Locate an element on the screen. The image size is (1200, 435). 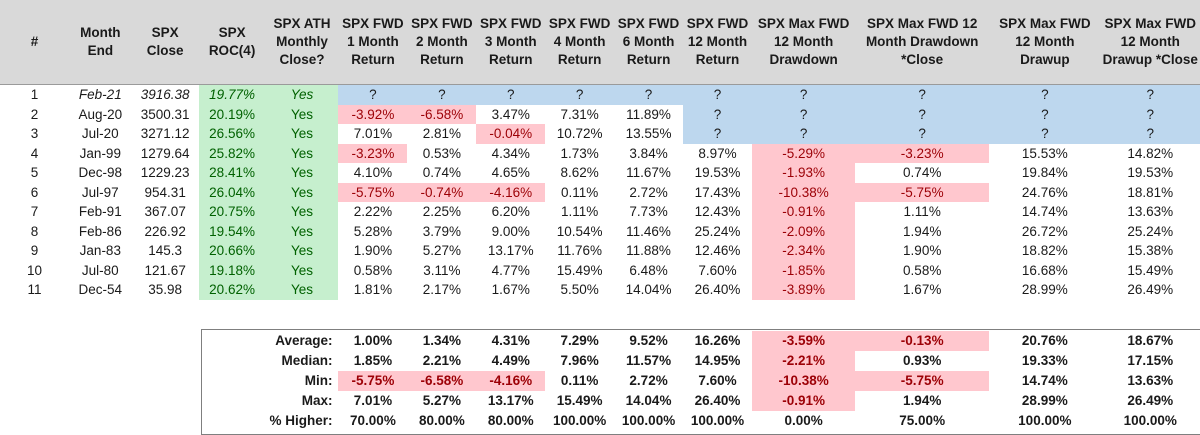
table-cell: 11.67% is located at coordinates (648, 172).